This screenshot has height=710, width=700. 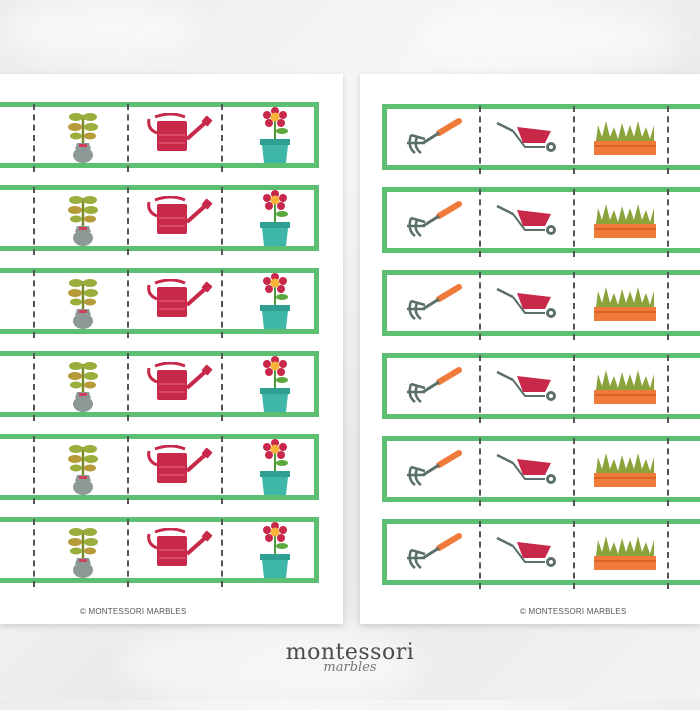 I want to click on logo-main-text: montessori, so click(x=350, y=652).